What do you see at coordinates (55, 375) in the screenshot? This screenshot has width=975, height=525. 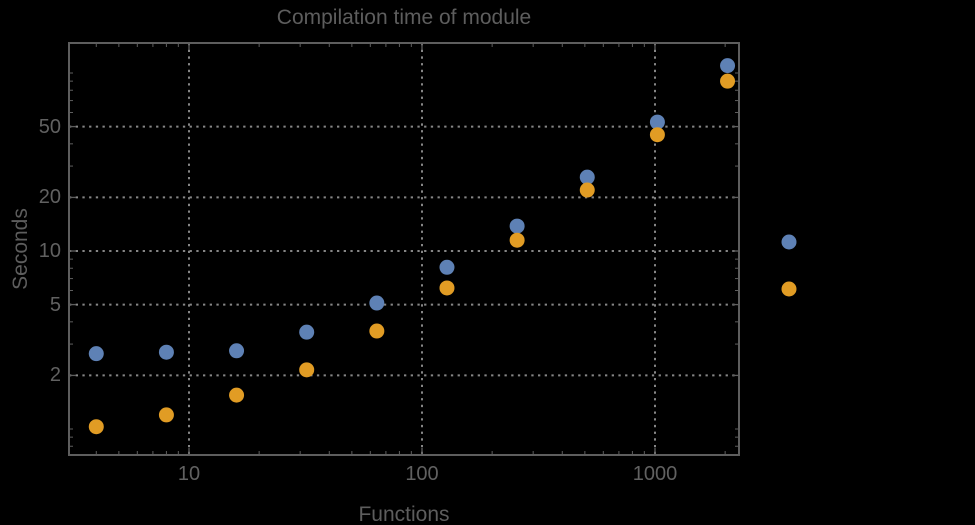 I see `y-tick-label: 2` at bounding box center [55, 375].